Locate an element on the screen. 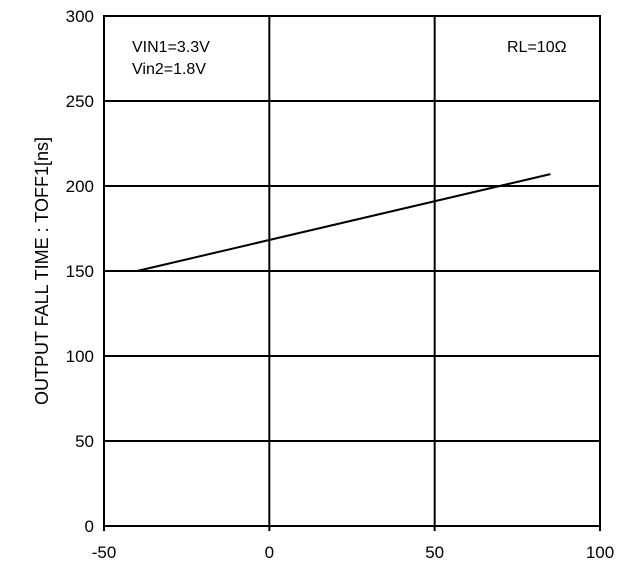  condition-vin1: VIN1=3.3V is located at coordinates (171, 47).